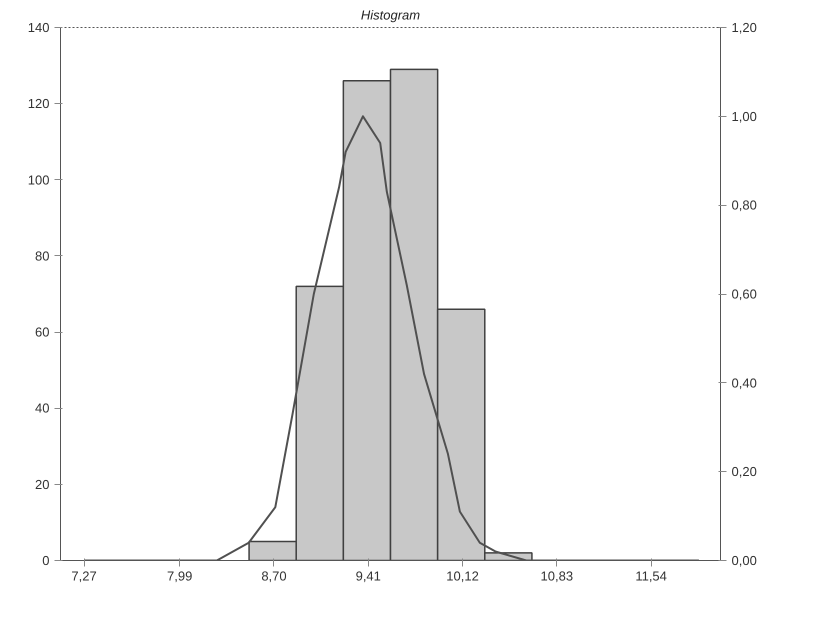 Image resolution: width=815 pixels, height=618 pixels. I want to click on y2-tick-label: 0,60, so click(744, 294).